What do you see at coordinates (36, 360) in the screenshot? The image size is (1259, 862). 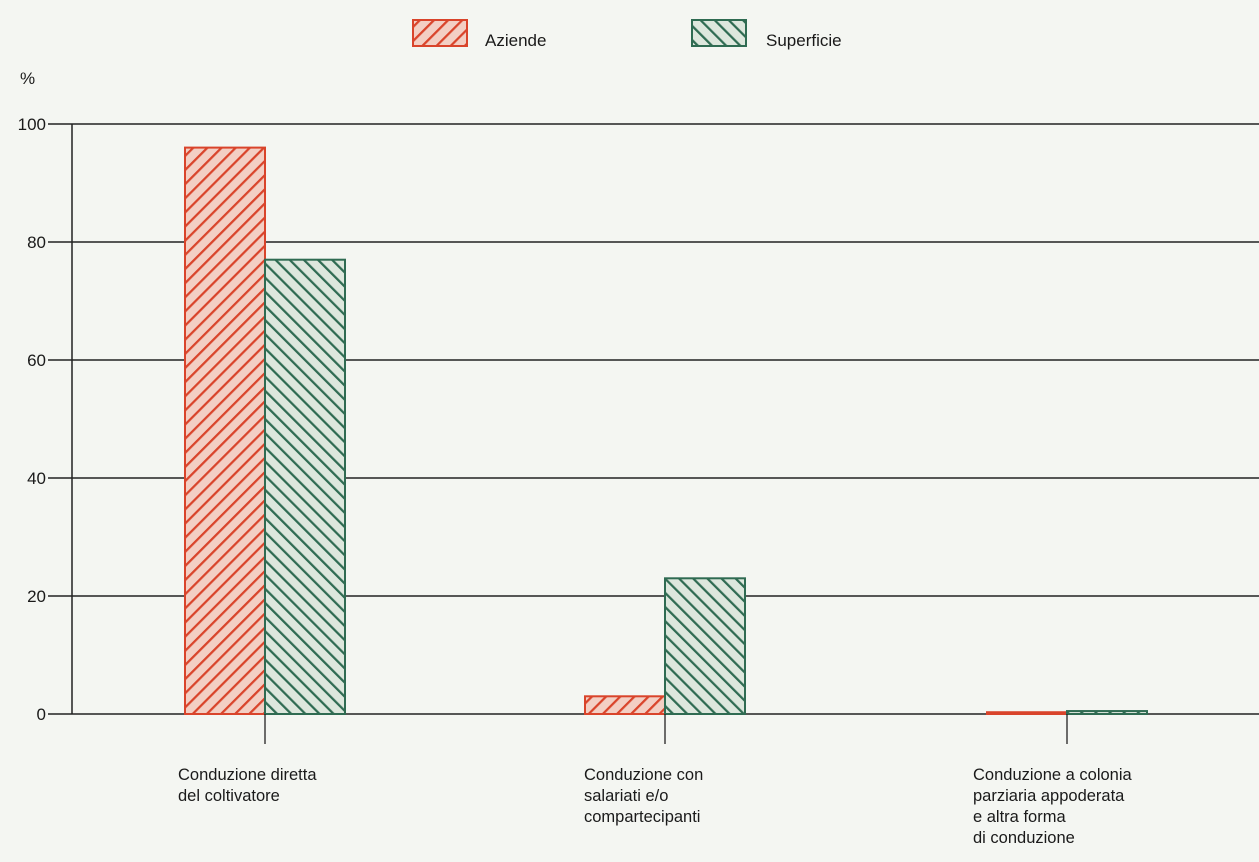 I see `y-tick-label: 60` at bounding box center [36, 360].